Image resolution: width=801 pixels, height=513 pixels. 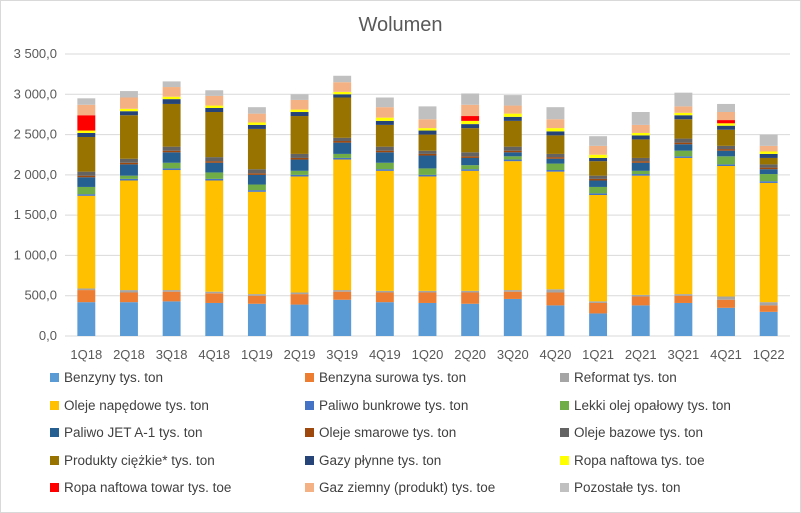 I want to click on legend-label: Reformat tys. ton, so click(x=625, y=377).